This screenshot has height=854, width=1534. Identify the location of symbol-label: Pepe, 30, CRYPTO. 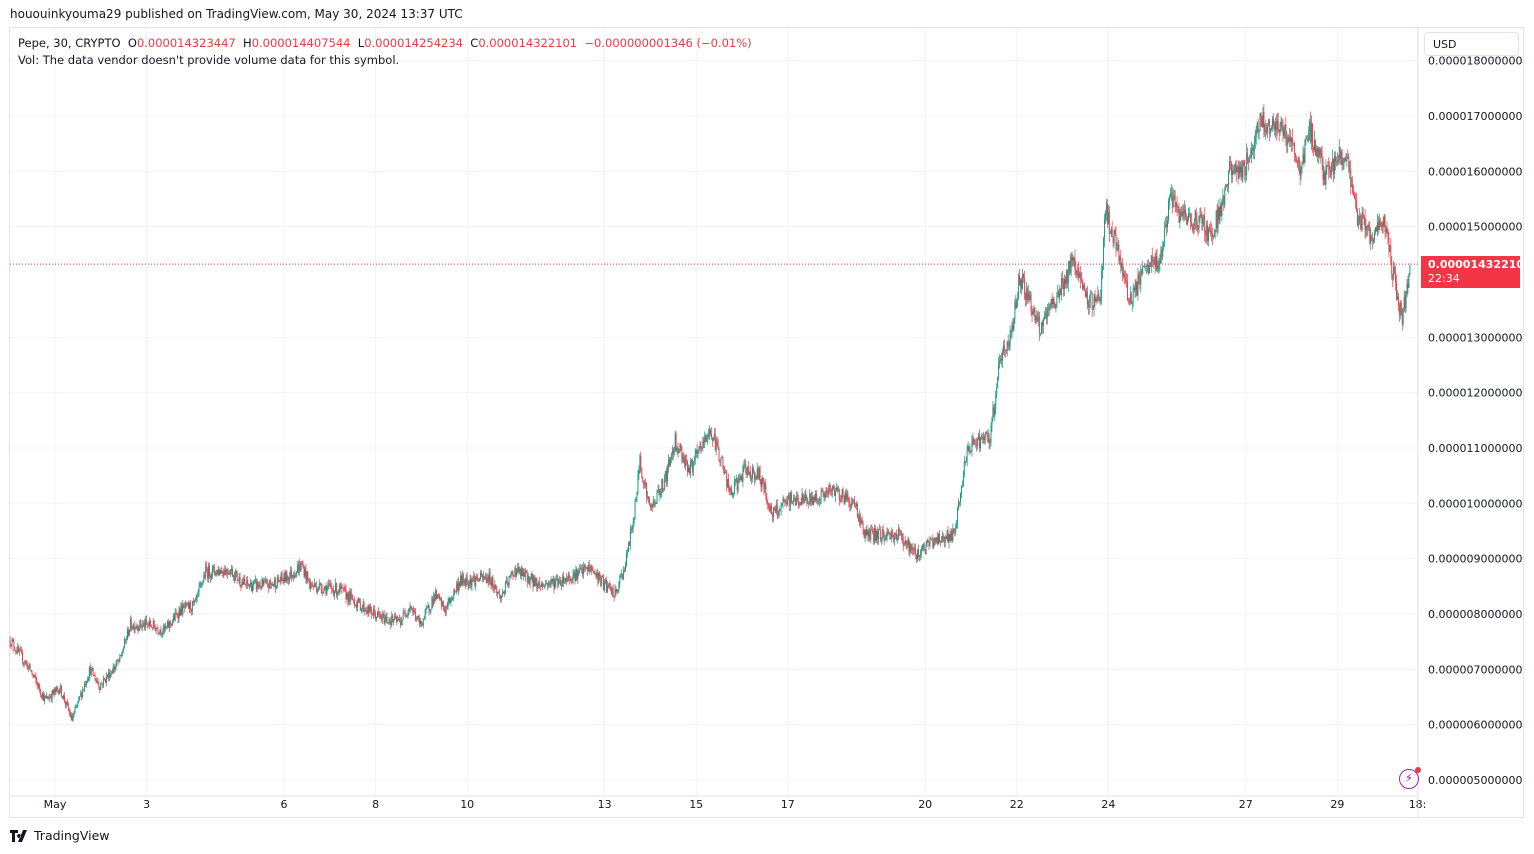
(69, 43).